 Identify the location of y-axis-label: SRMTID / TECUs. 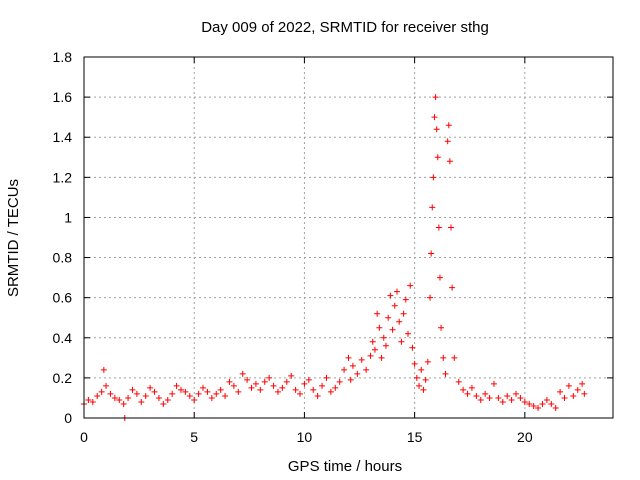
(13, 238).